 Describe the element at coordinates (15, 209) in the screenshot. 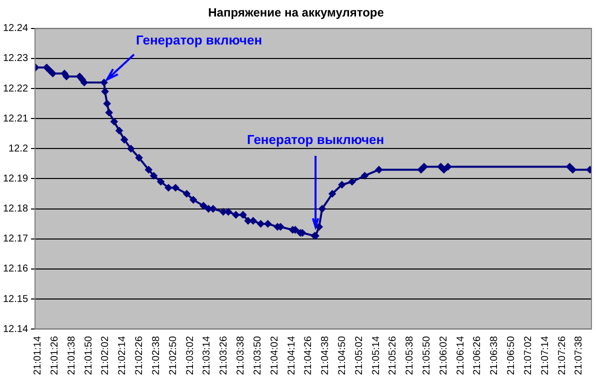

I see `y-tick-label: 12.18` at that location.